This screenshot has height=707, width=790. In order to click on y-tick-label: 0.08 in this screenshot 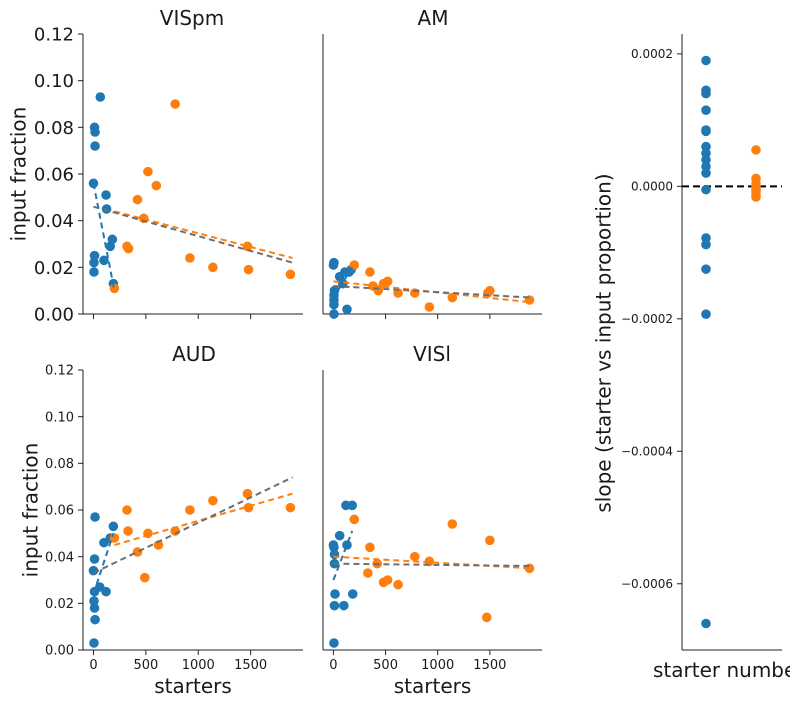, I will do `click(59, 464)`.